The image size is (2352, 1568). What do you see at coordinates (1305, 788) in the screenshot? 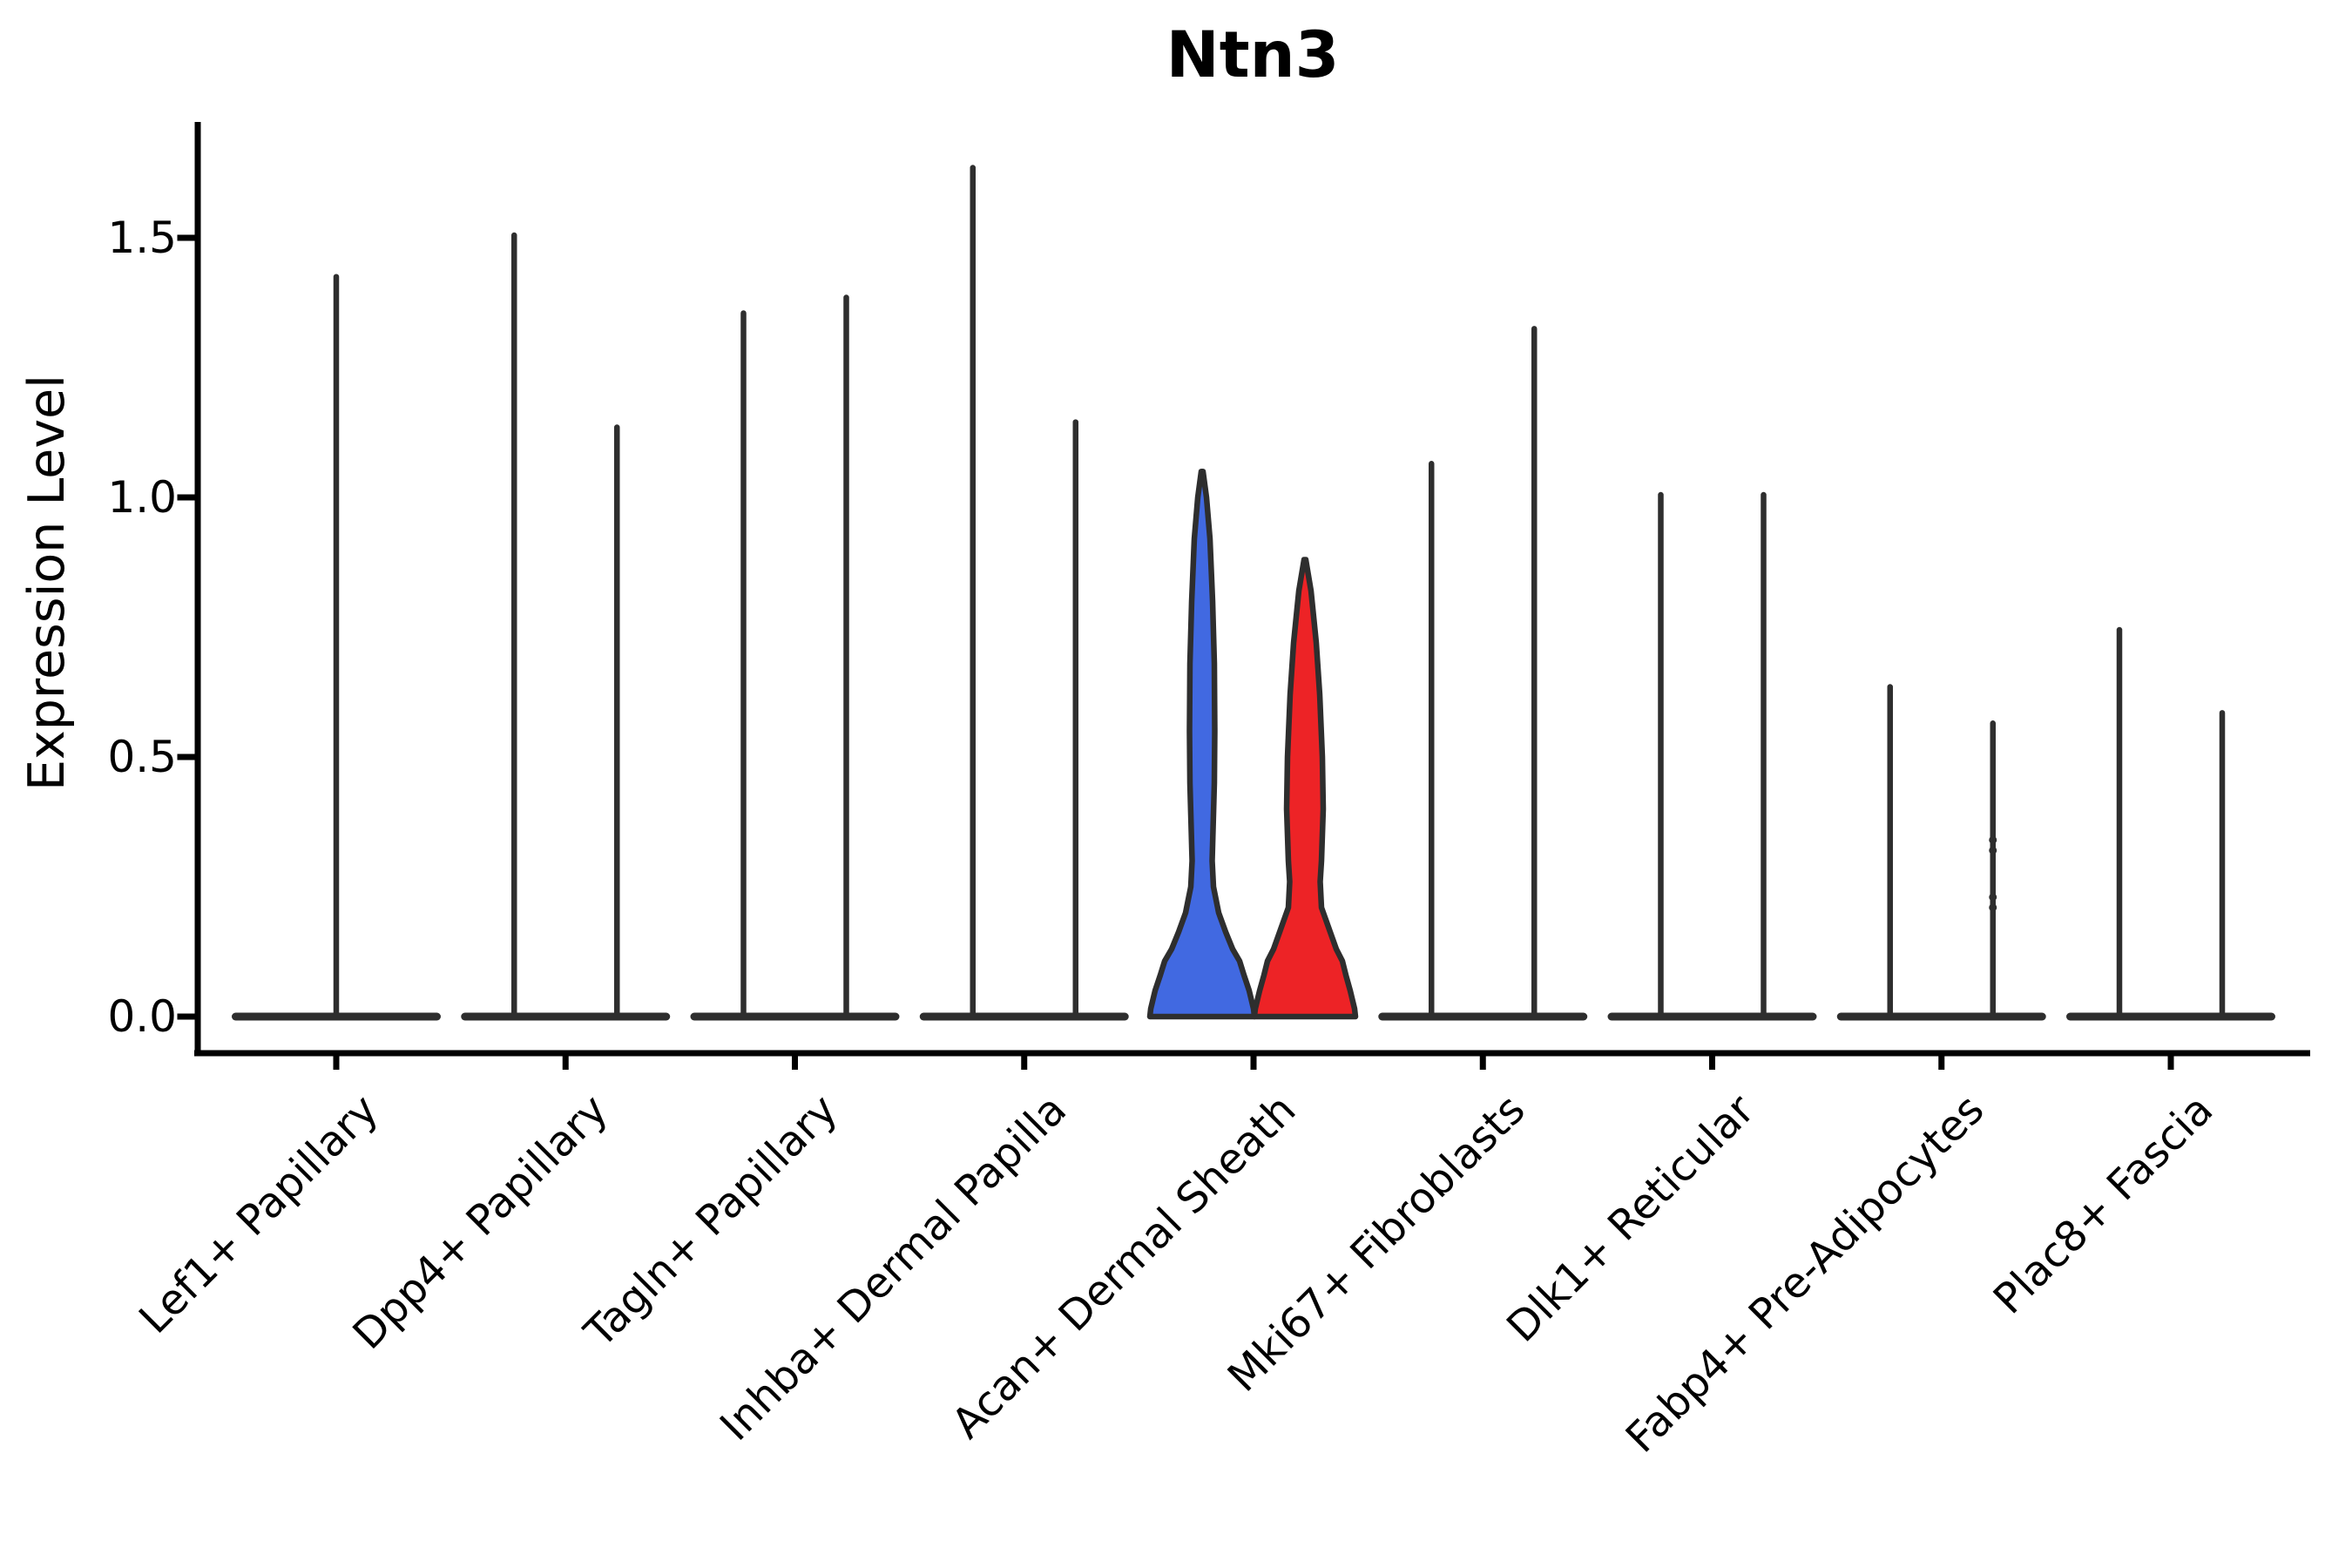
I see `violin-filled-red` at bounding box center [1305, 788].